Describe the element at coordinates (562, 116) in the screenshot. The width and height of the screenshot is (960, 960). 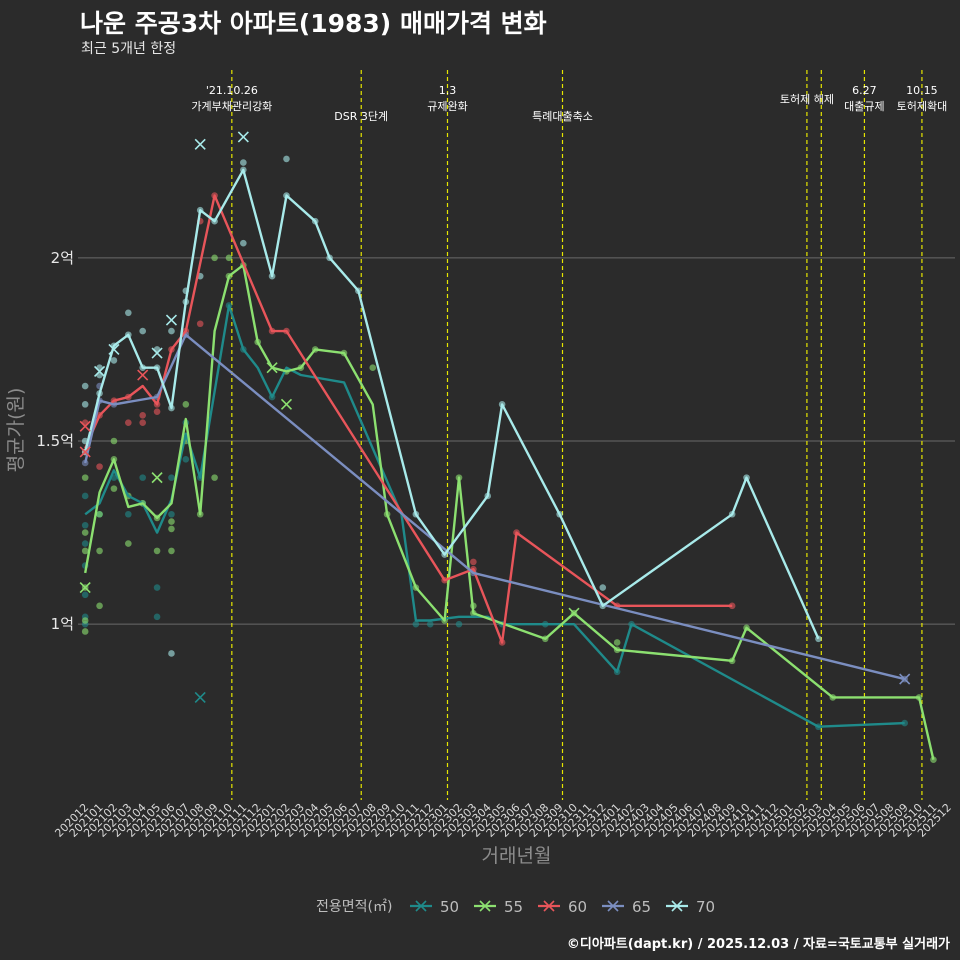
I see `policy-annotation: 특례대출축소` at that location.